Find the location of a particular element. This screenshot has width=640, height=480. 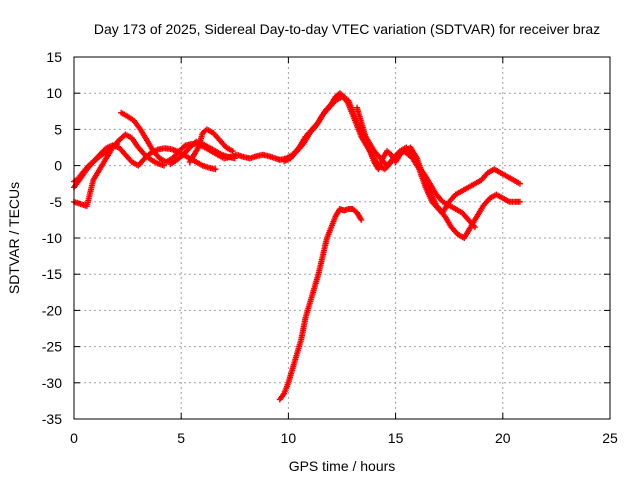

x-tick-label: 0 is located at coordinates (74, 438).